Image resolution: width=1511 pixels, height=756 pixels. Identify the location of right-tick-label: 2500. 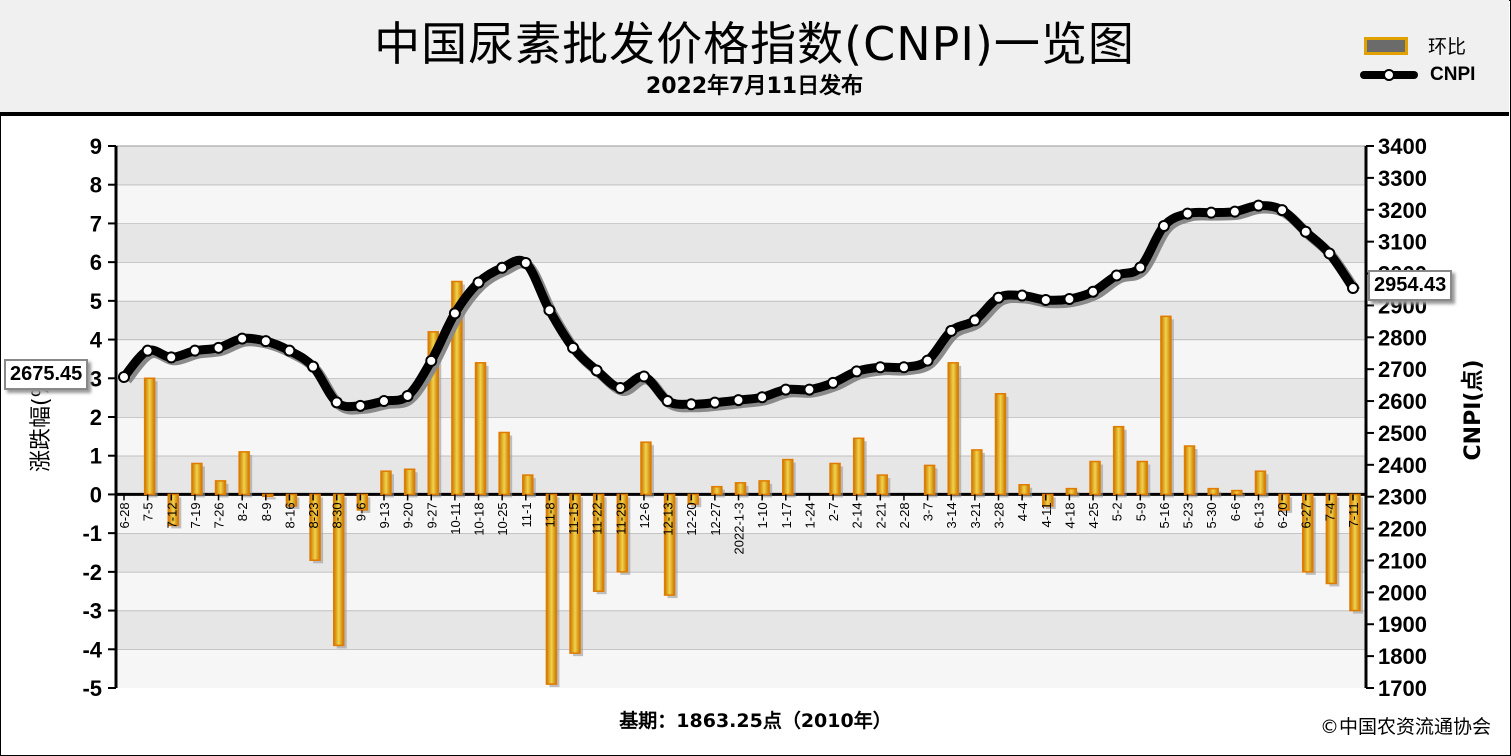
(1402, 433).